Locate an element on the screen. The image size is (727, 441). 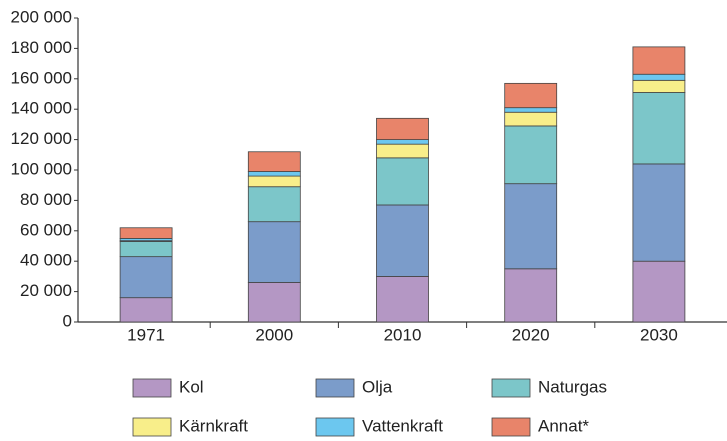
y-tick-label: 140 000 is located at coordinates (41, 108).